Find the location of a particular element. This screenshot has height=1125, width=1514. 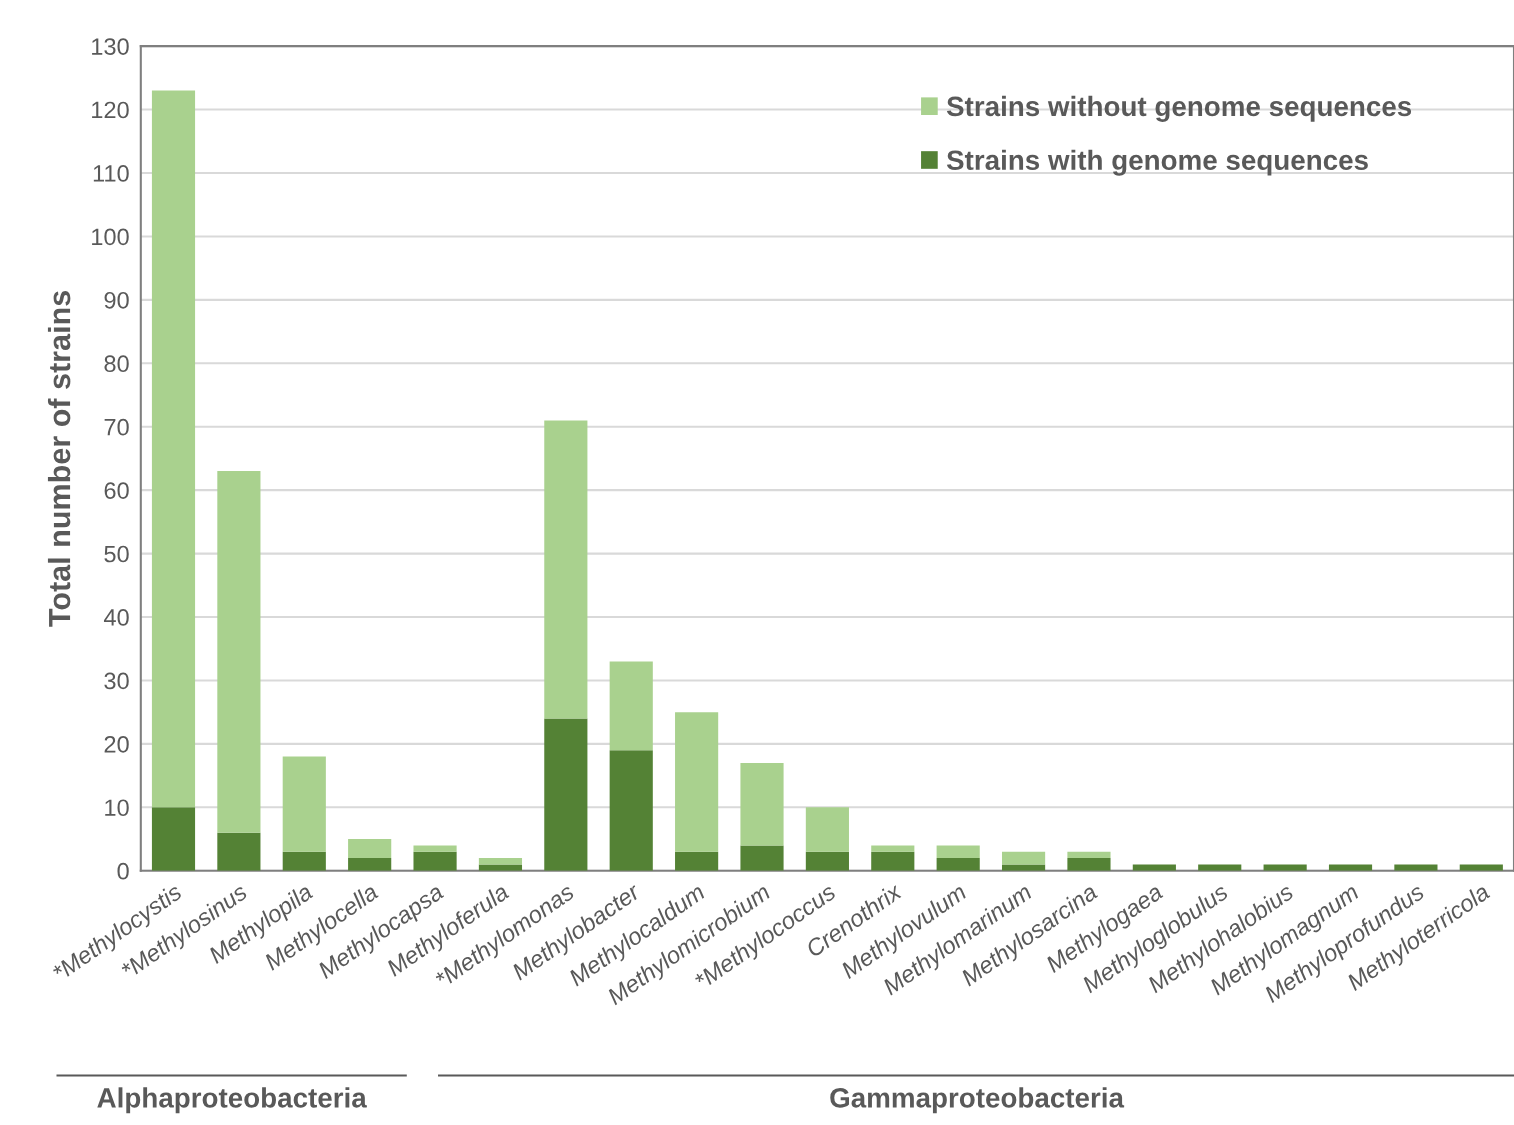

y-axis-title: Total number of strains is located at coordinates (59, 459).